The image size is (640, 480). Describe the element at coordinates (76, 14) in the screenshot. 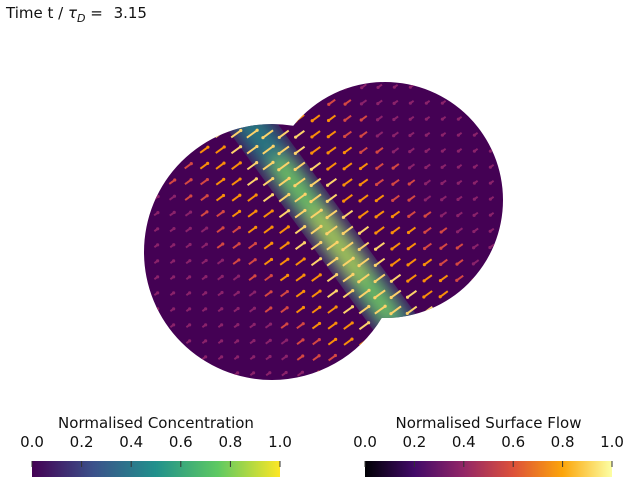

I see `time-label: Time t / τD = 3.15` at that location.